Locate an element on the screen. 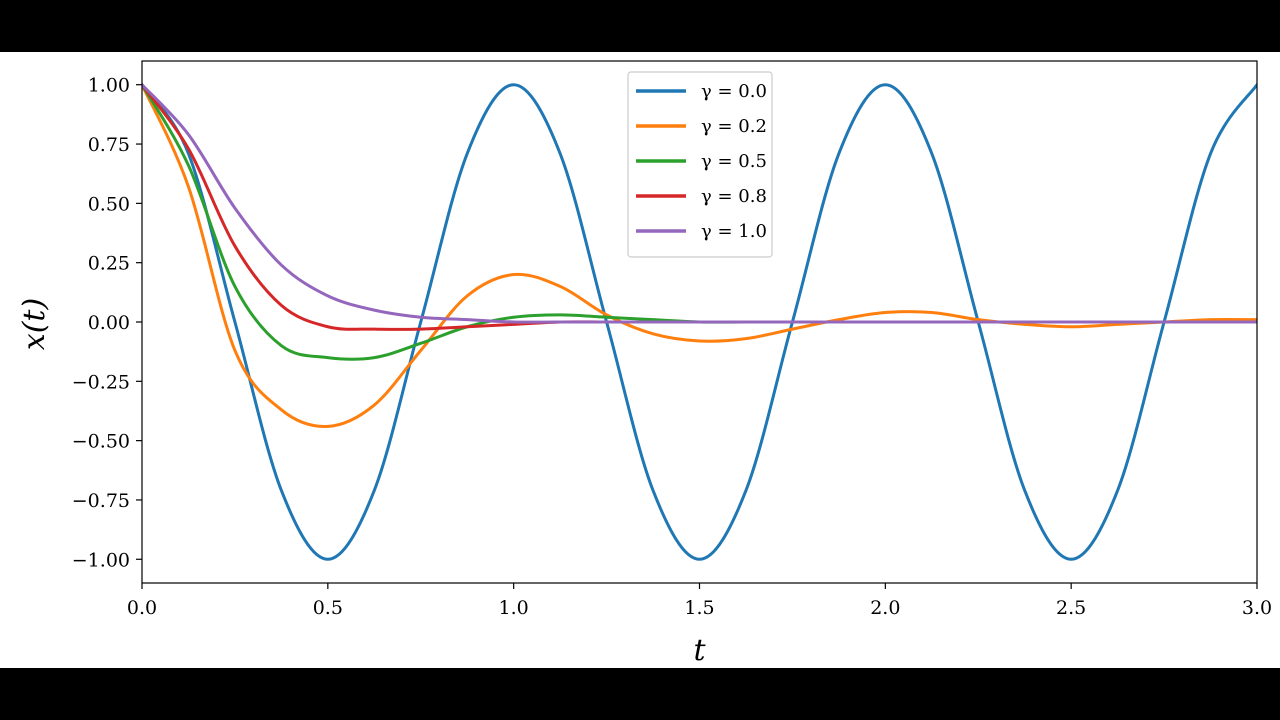  x-tick-label: 1.0 is located at coordinates (514, 608).